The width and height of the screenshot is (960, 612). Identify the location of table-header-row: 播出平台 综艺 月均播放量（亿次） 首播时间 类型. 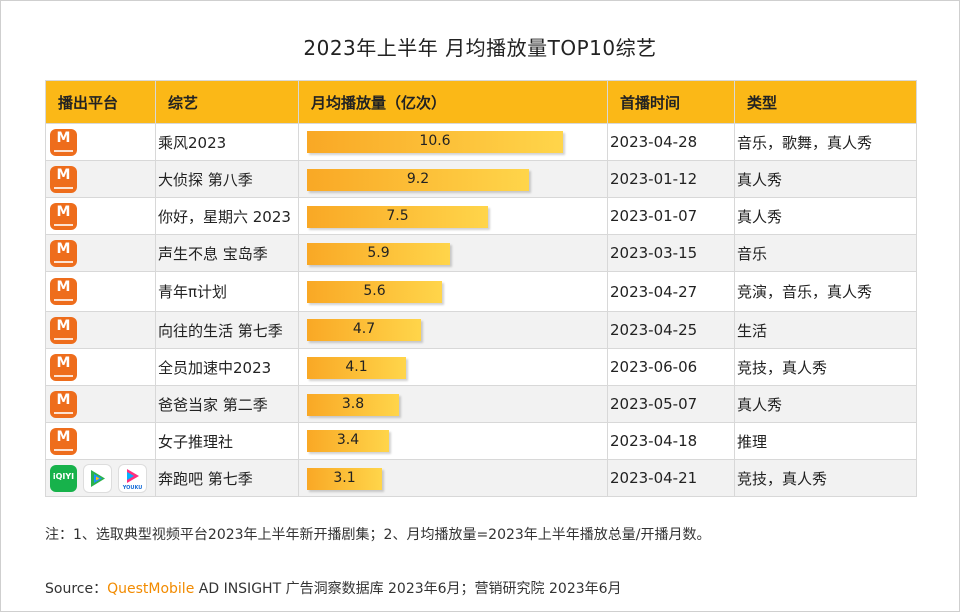
(481, 102).